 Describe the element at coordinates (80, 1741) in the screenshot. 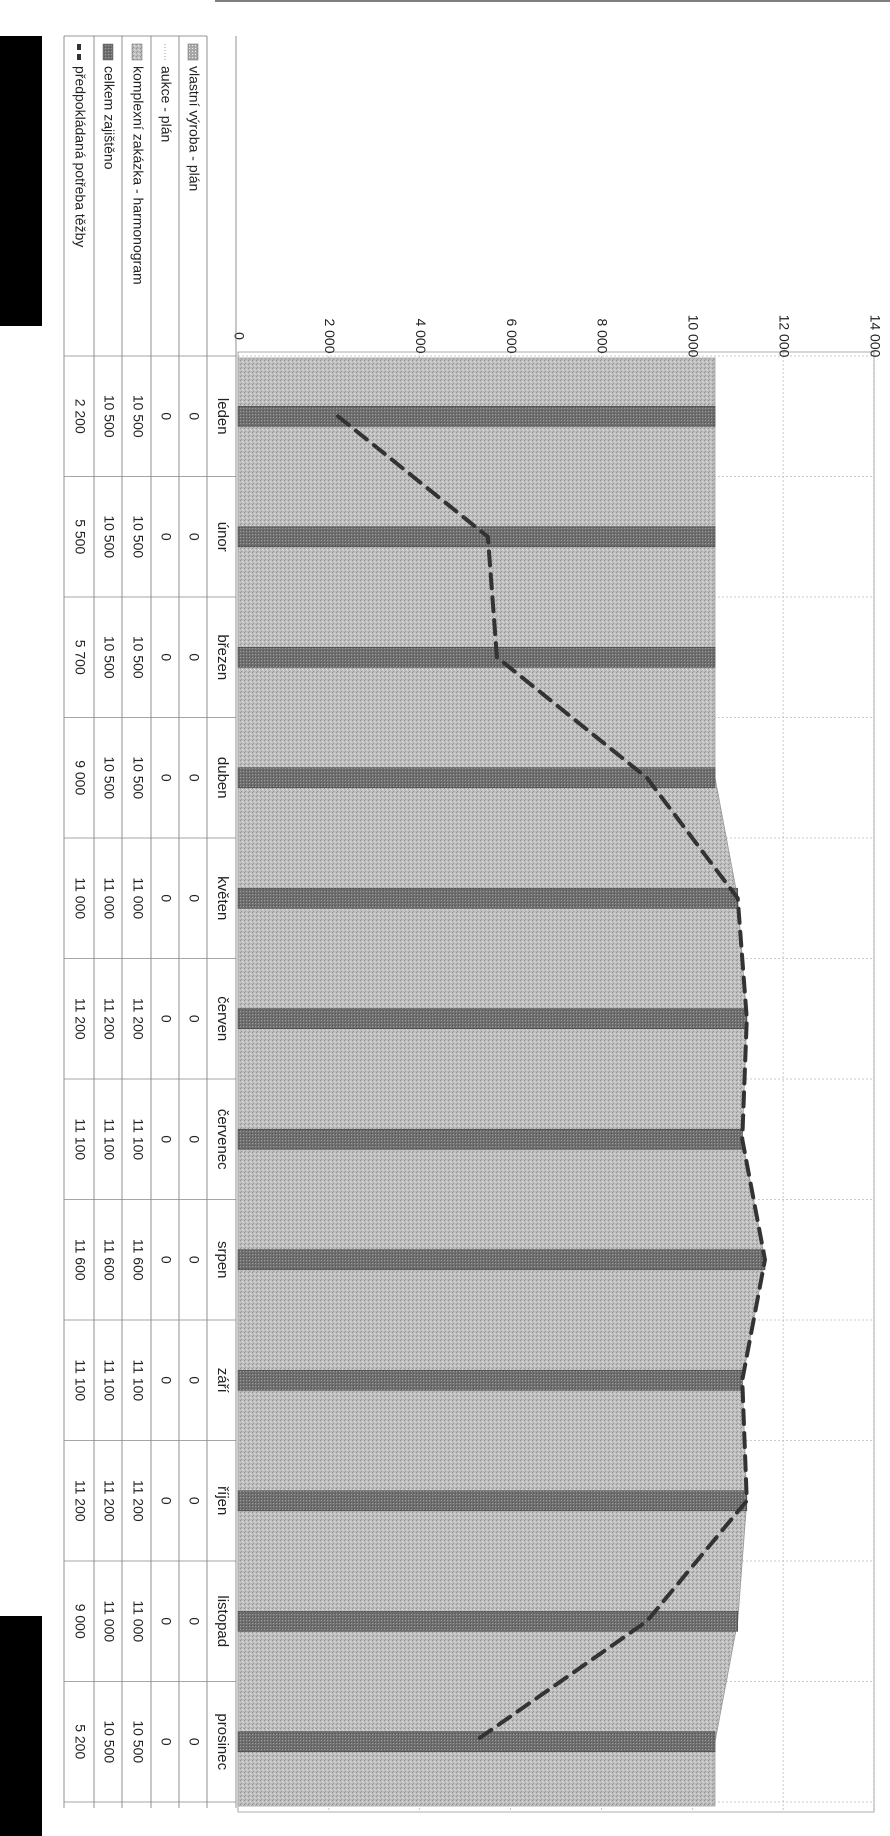

I see `table-cell: 5 200` at that location.